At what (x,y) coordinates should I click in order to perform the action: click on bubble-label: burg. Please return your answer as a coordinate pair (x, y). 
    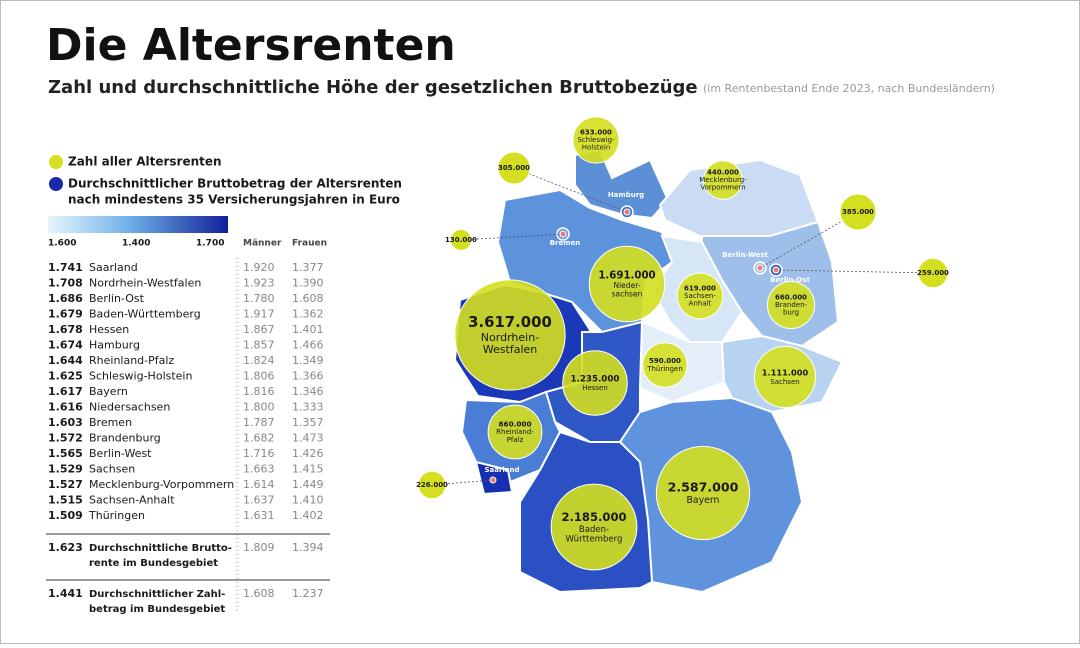
    Looking at the image, I should click on (791, 313).